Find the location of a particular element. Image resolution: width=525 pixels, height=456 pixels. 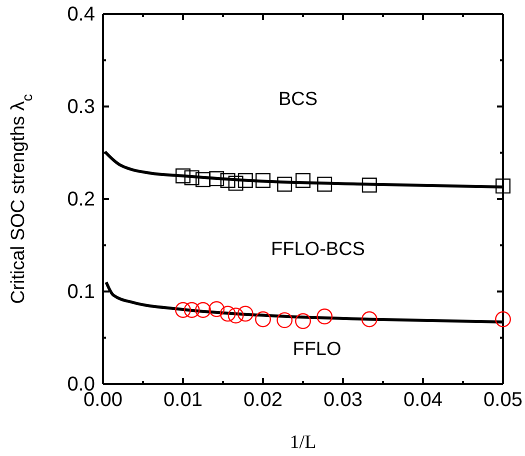

x-axis-title: 1/L is located at coordinates (303, 442).